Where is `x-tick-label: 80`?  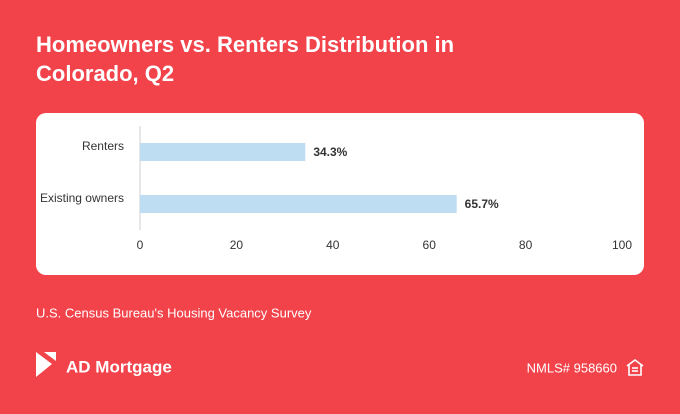 x-tick-label: 80 is located at coordinates (526, 245).